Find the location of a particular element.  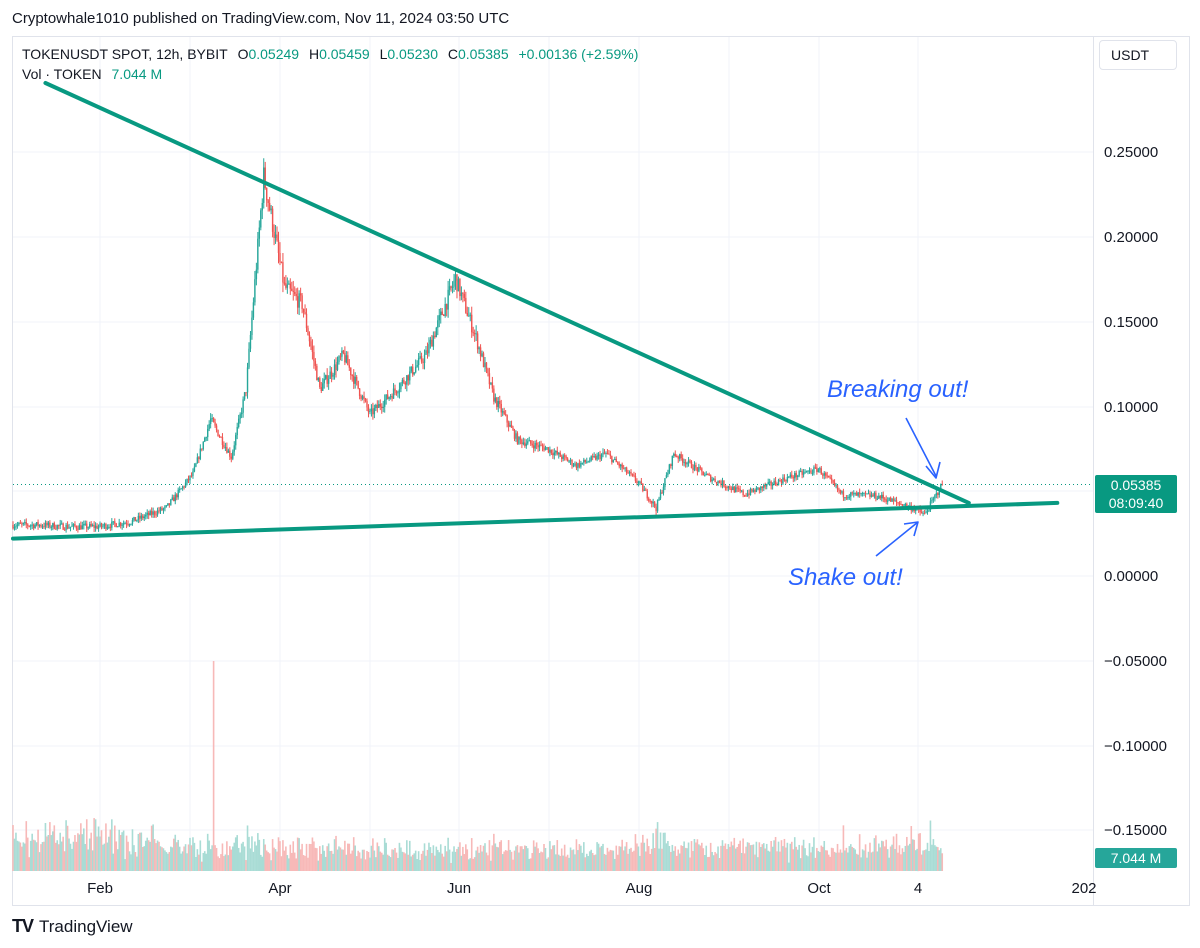

price-scale is located at coordinates (1142, 471).